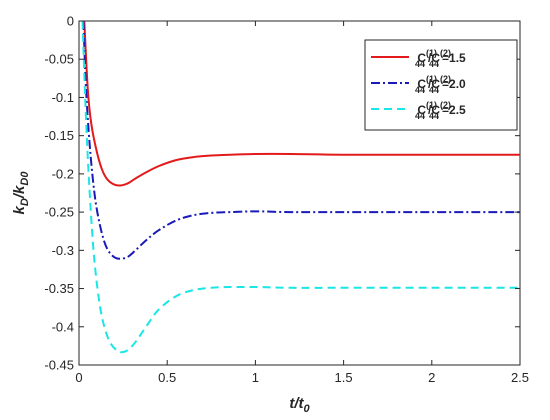  I want to click on x-tick-label: 0.5, so click(167, 377).